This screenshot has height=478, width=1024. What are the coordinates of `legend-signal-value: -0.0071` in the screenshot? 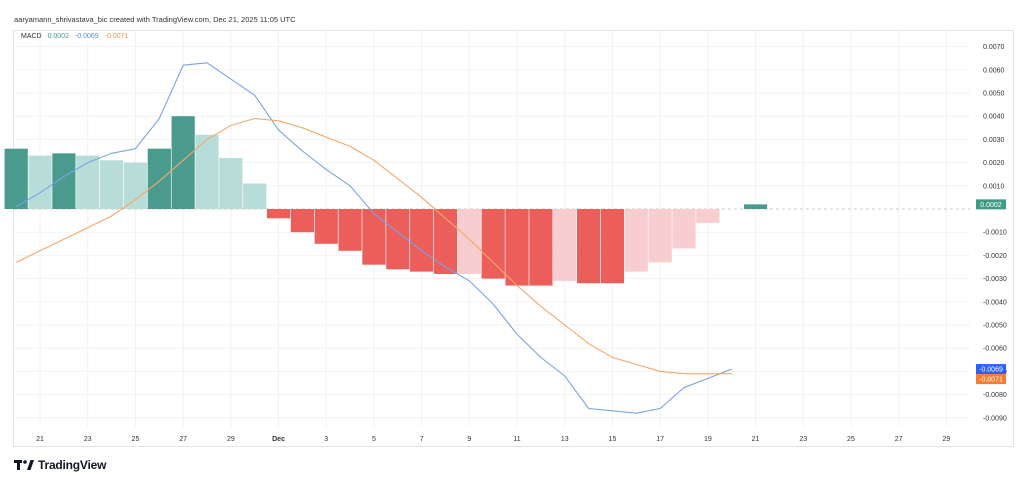 It's located at (116, 36).